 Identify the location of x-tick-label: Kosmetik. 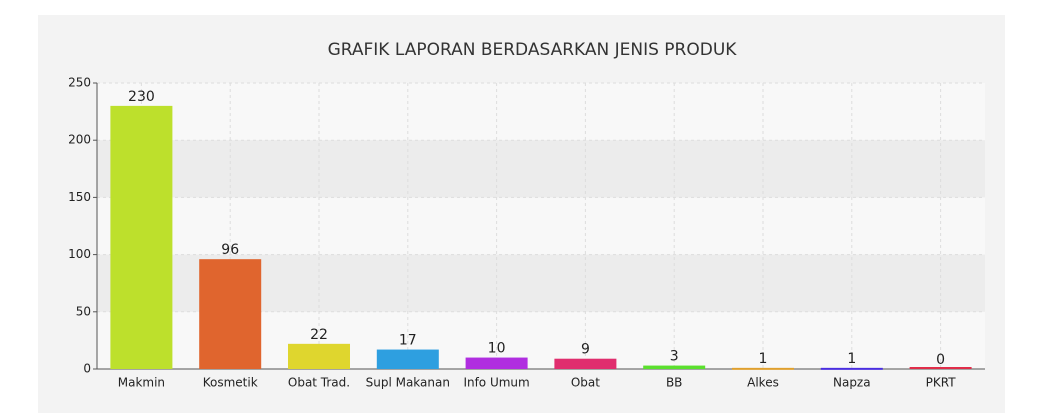
(230, 383).